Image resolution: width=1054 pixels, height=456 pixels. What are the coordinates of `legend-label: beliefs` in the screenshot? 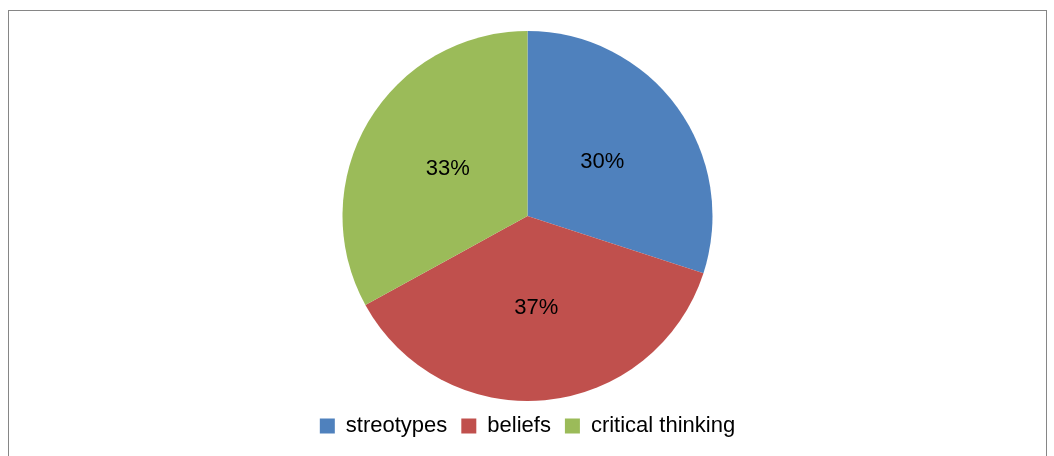 It's located at (519, 425).